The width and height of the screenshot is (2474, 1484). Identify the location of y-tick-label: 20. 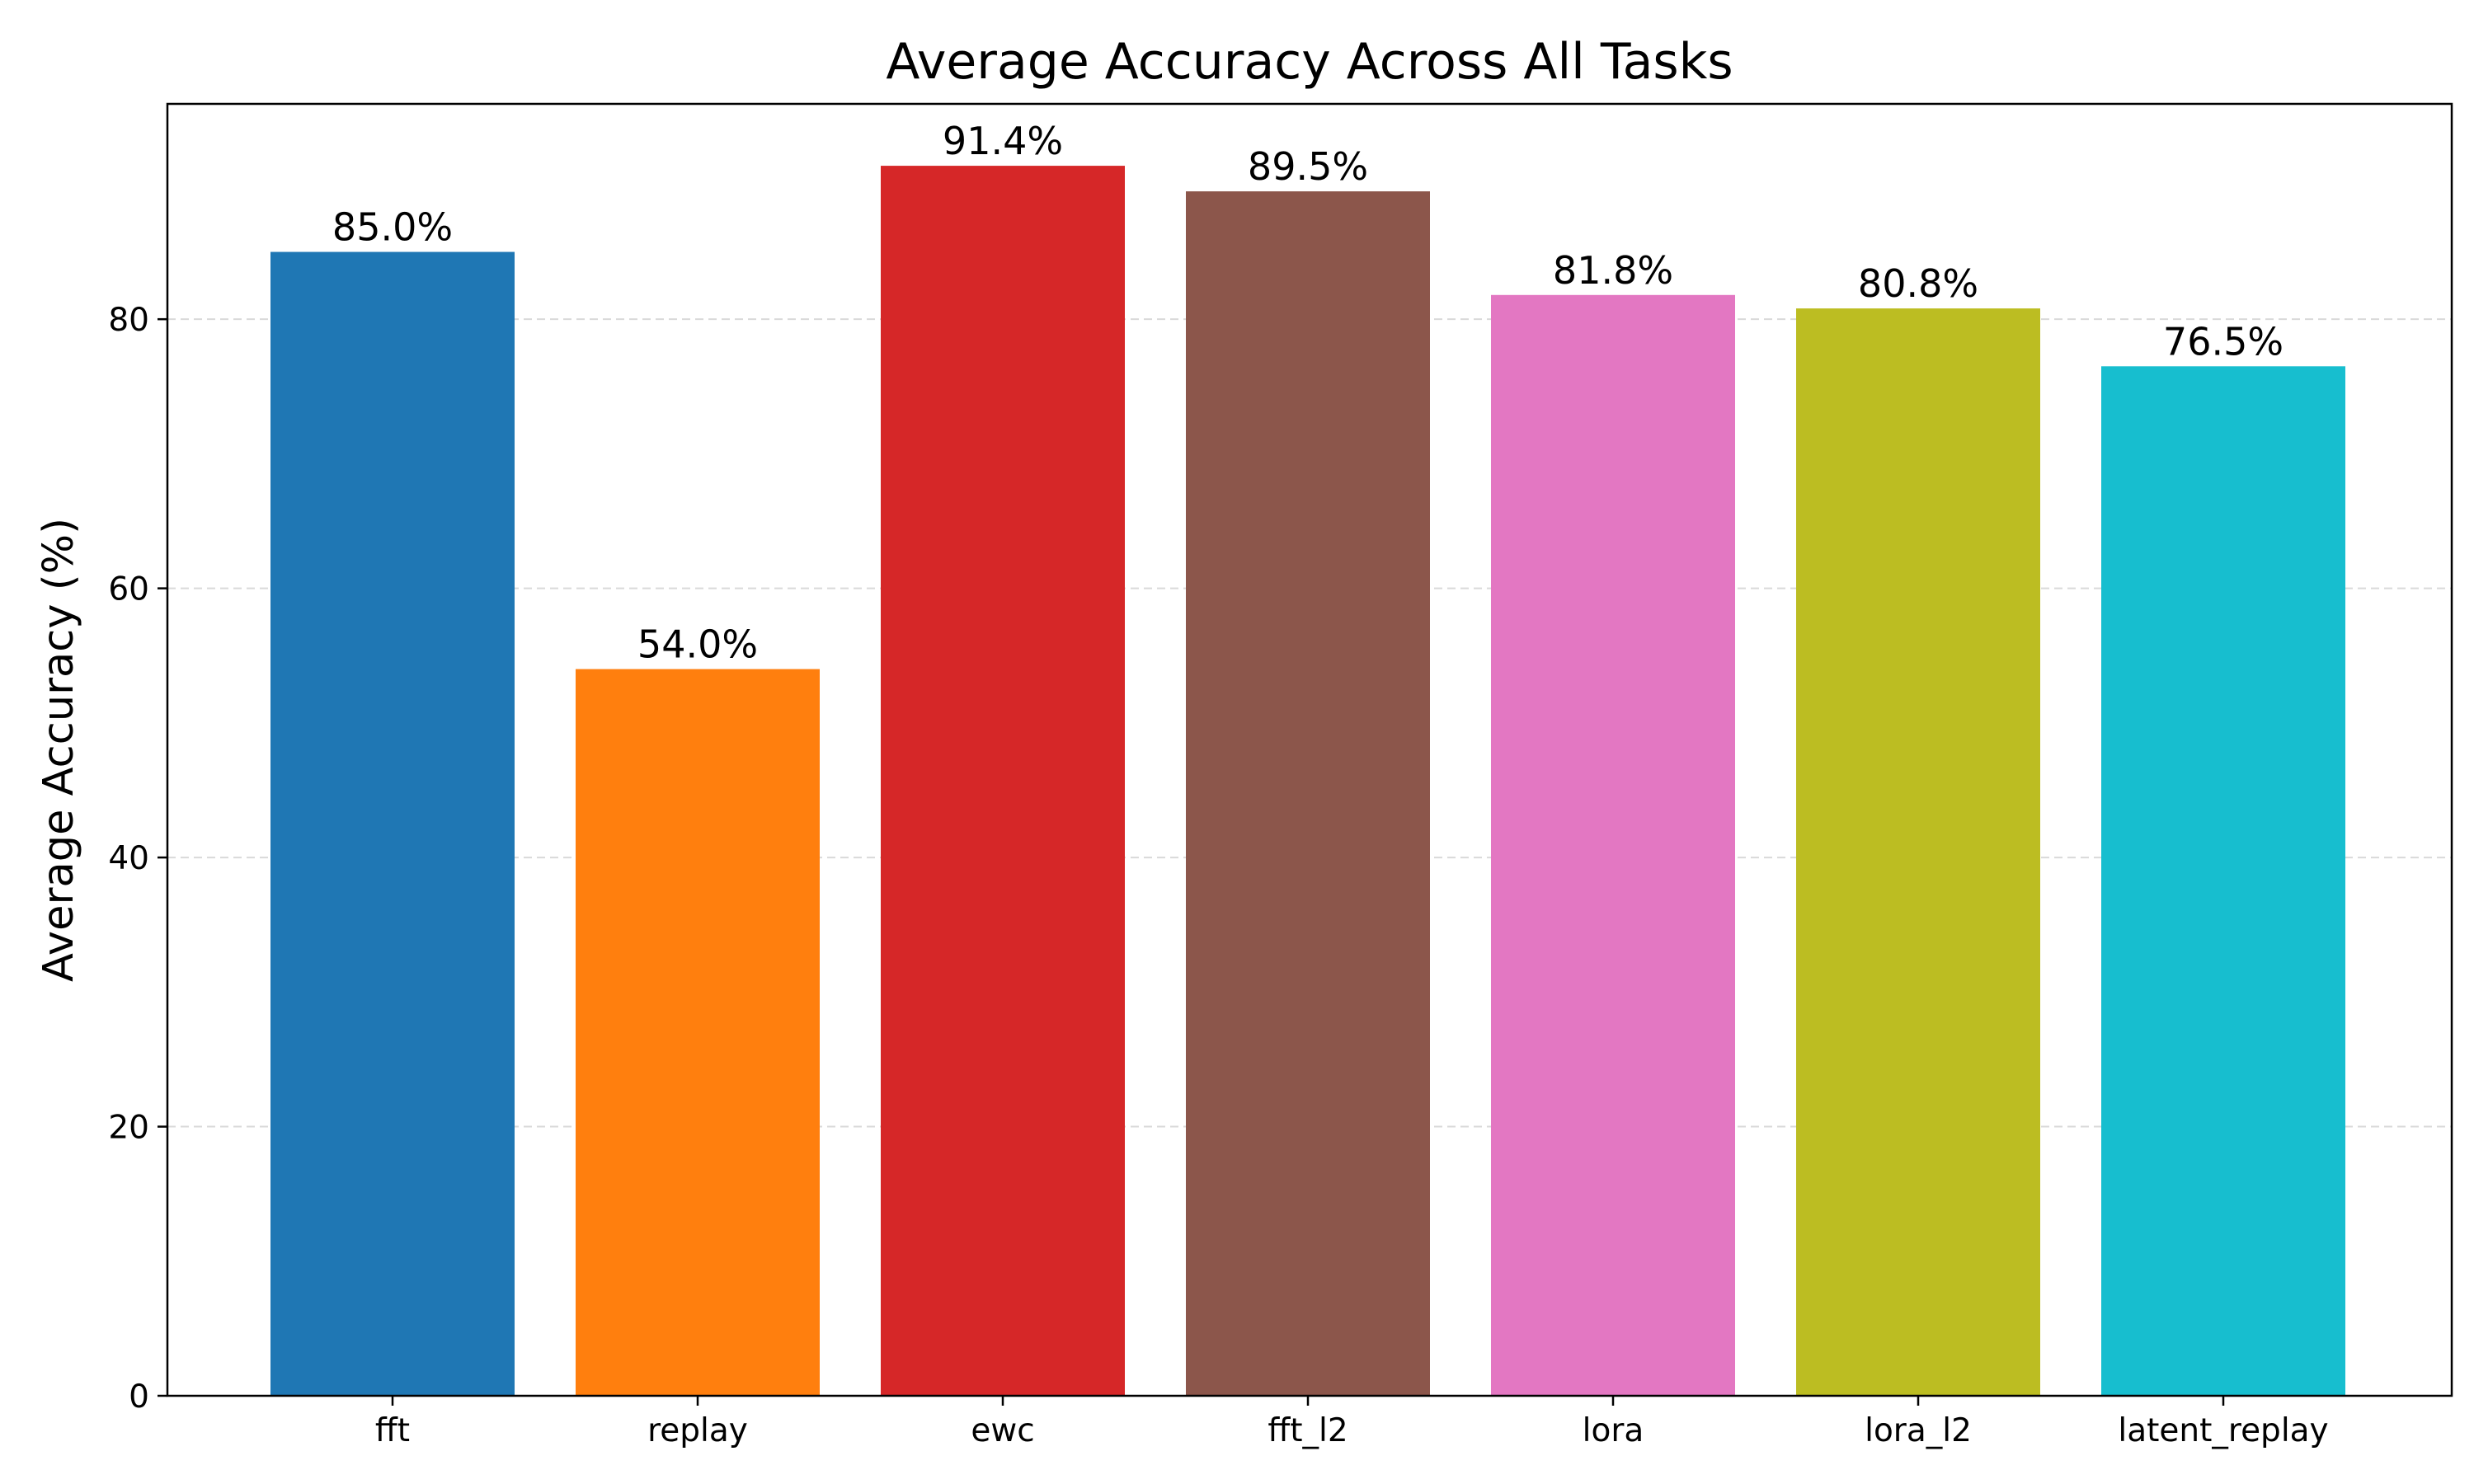
(128, 1128).